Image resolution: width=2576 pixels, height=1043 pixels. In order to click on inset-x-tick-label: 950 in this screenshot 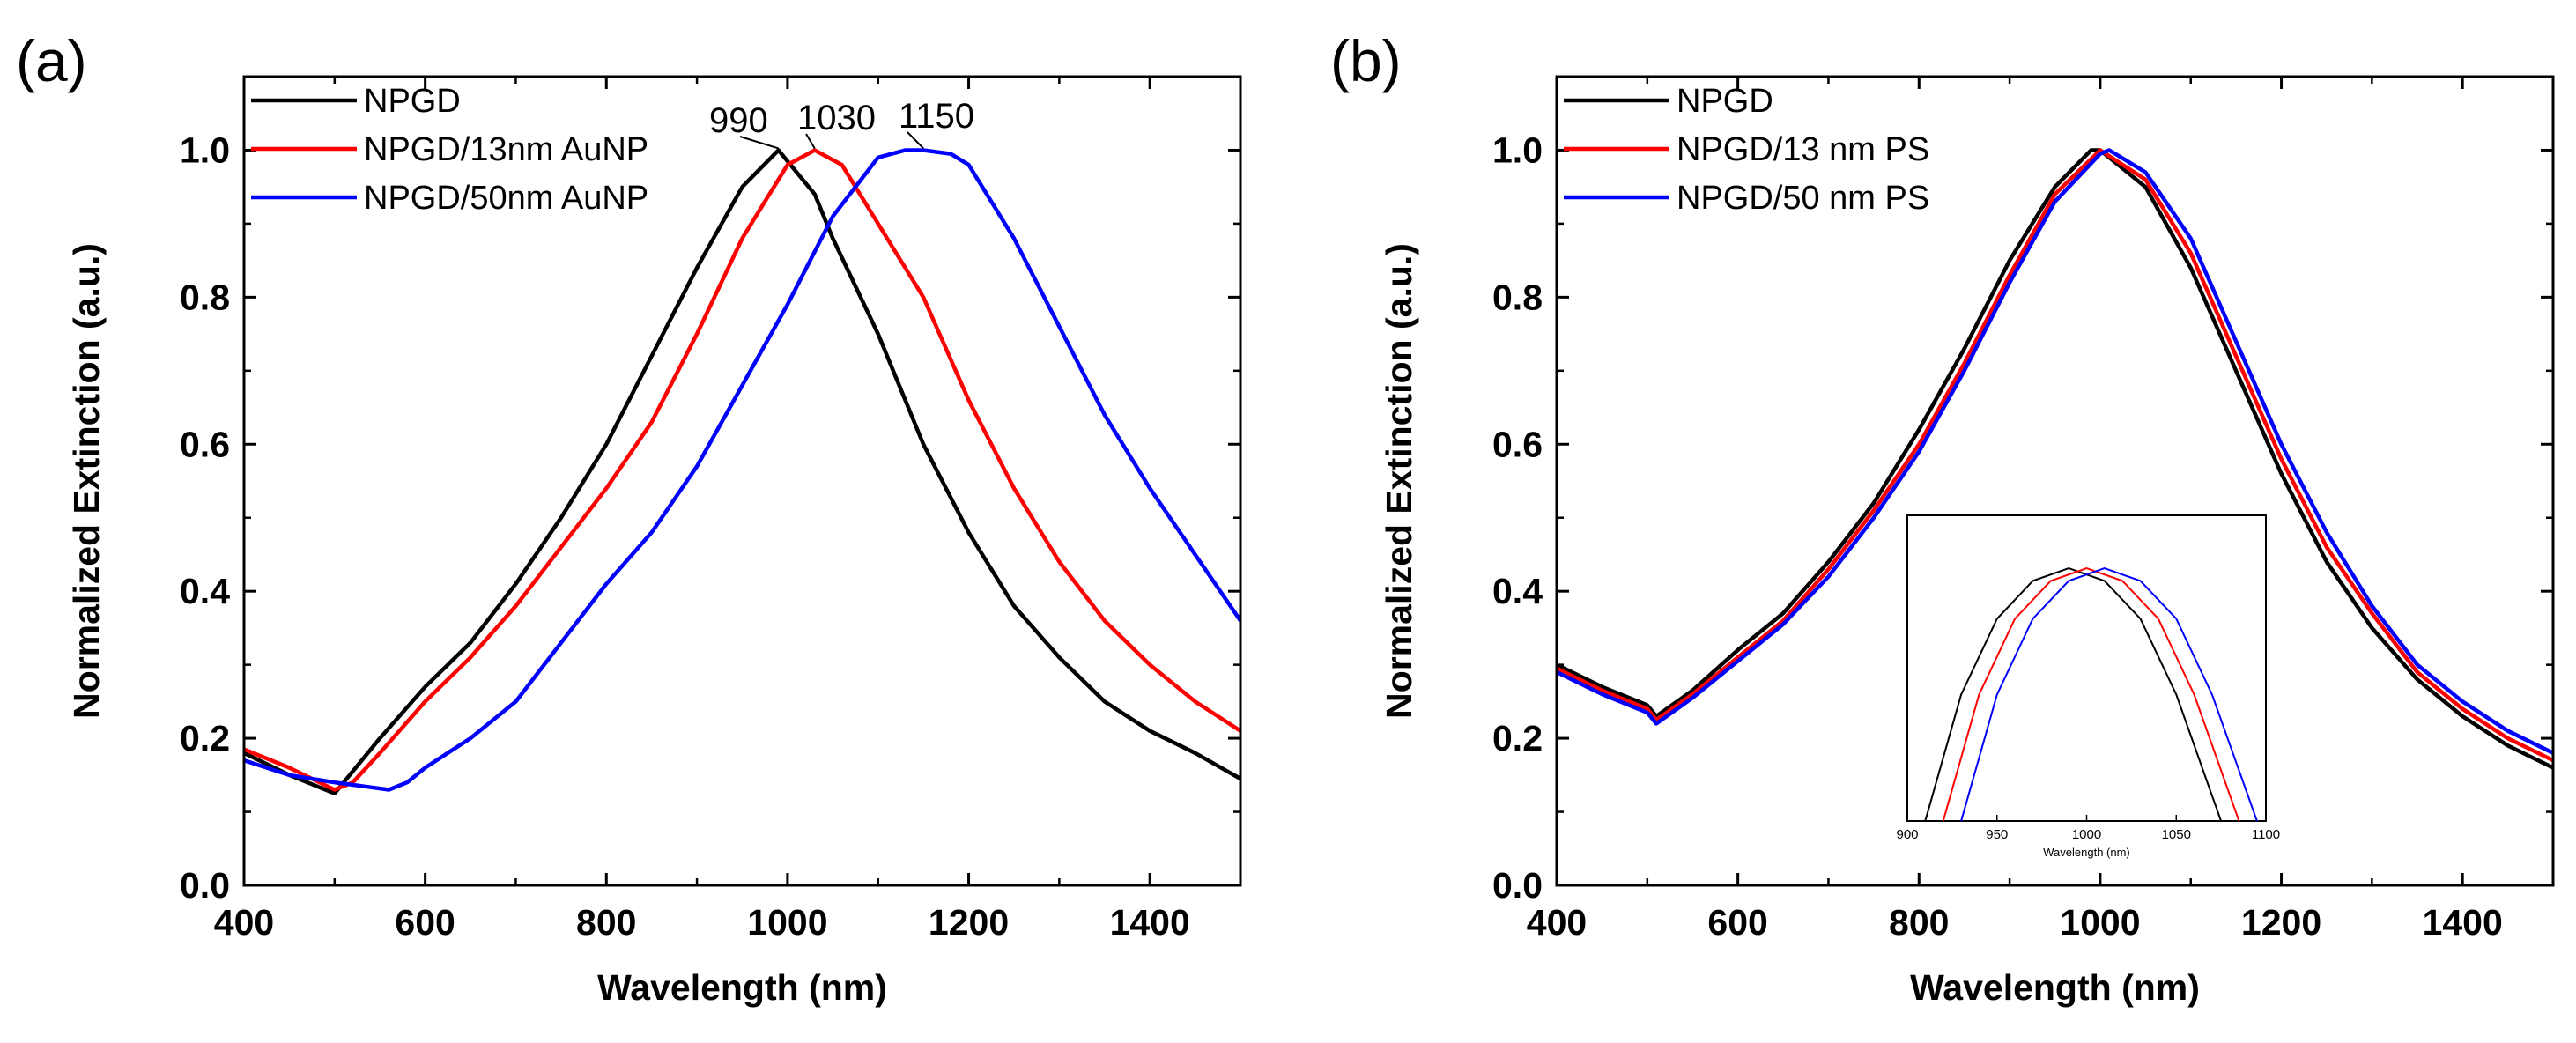, I will do `click(1997, 834)`.